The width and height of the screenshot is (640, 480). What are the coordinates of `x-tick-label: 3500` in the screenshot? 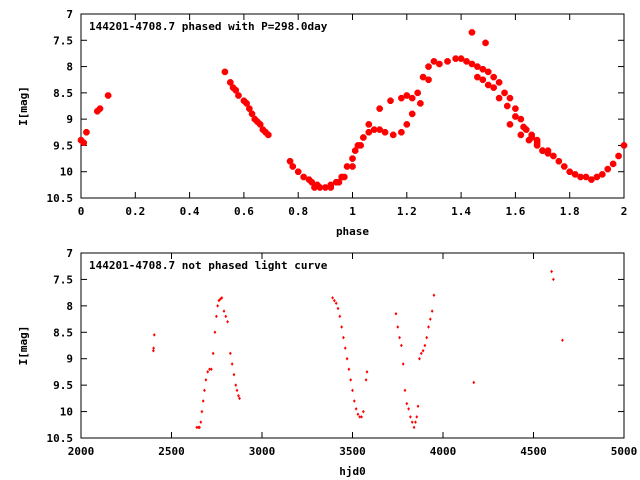 It's located at (352, 451).